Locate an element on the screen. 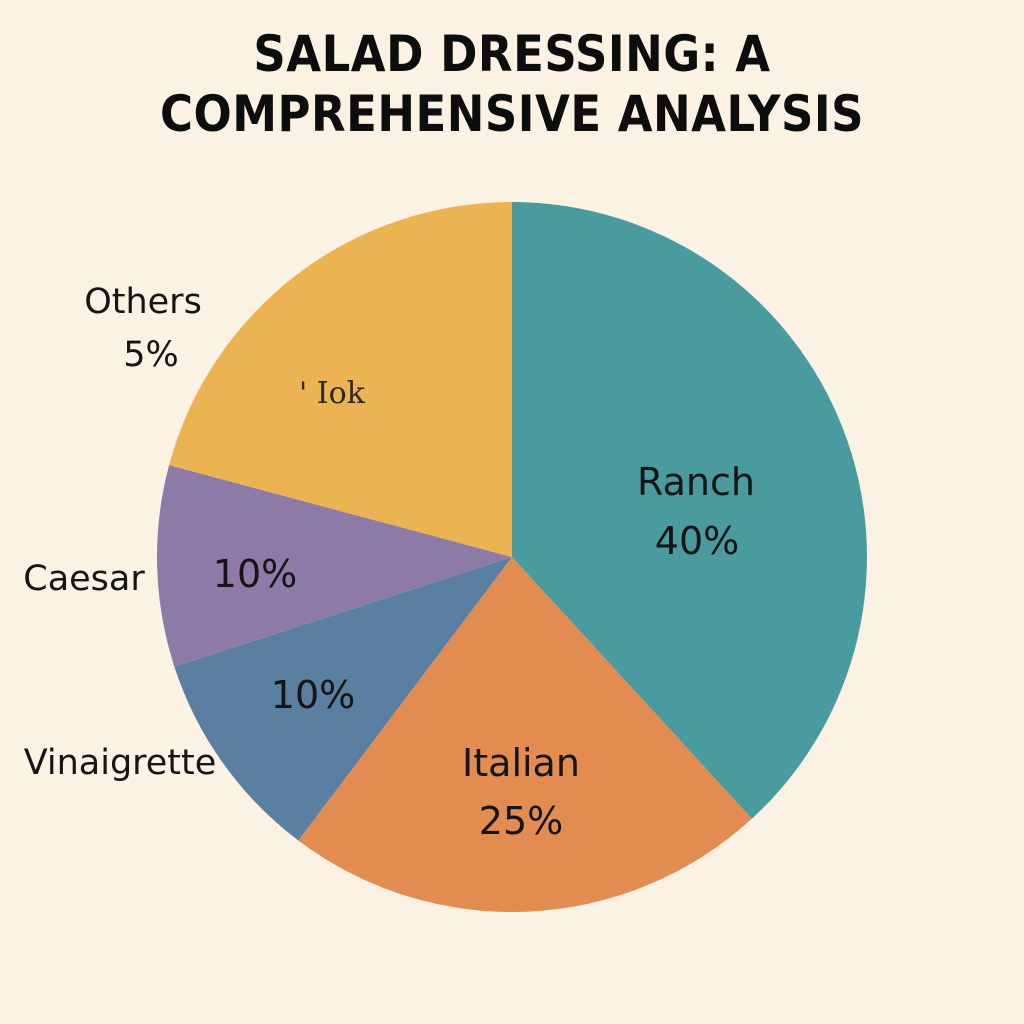  stray-scribble-text: ' Iok is located at coordinates (332, 393).